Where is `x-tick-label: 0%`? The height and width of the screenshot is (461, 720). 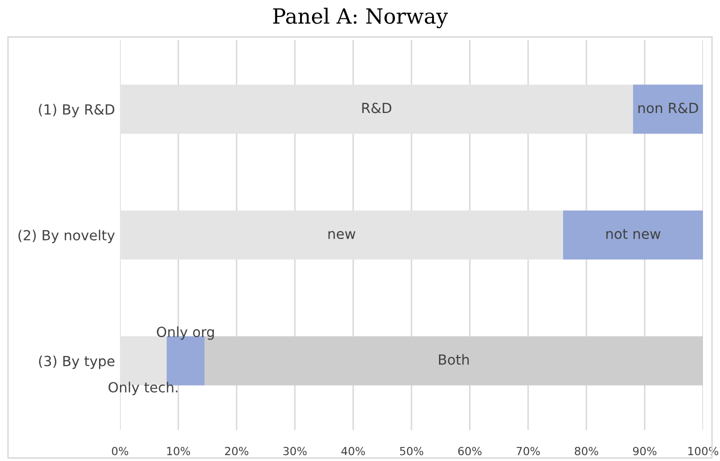
x-tick-label: 0% is located at coordinates (120, 451).